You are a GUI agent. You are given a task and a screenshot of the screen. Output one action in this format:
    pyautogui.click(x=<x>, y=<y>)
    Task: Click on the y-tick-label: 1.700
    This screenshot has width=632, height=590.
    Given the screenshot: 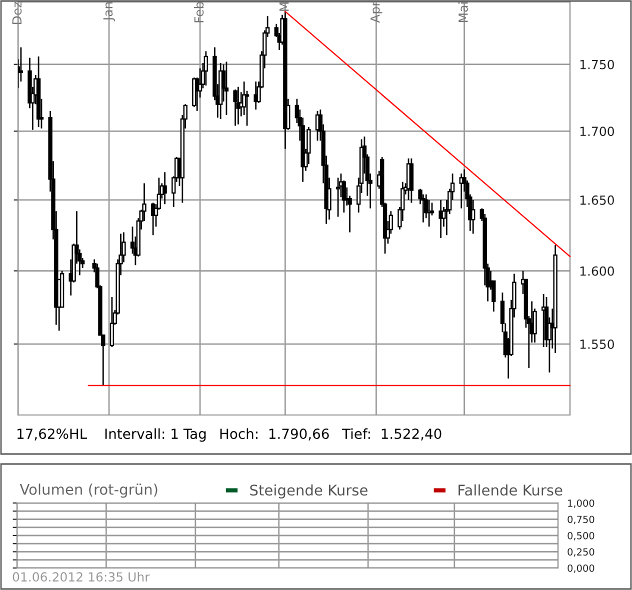 What is the action you would take?
    pyautogui.click(x=597, y=131)
    